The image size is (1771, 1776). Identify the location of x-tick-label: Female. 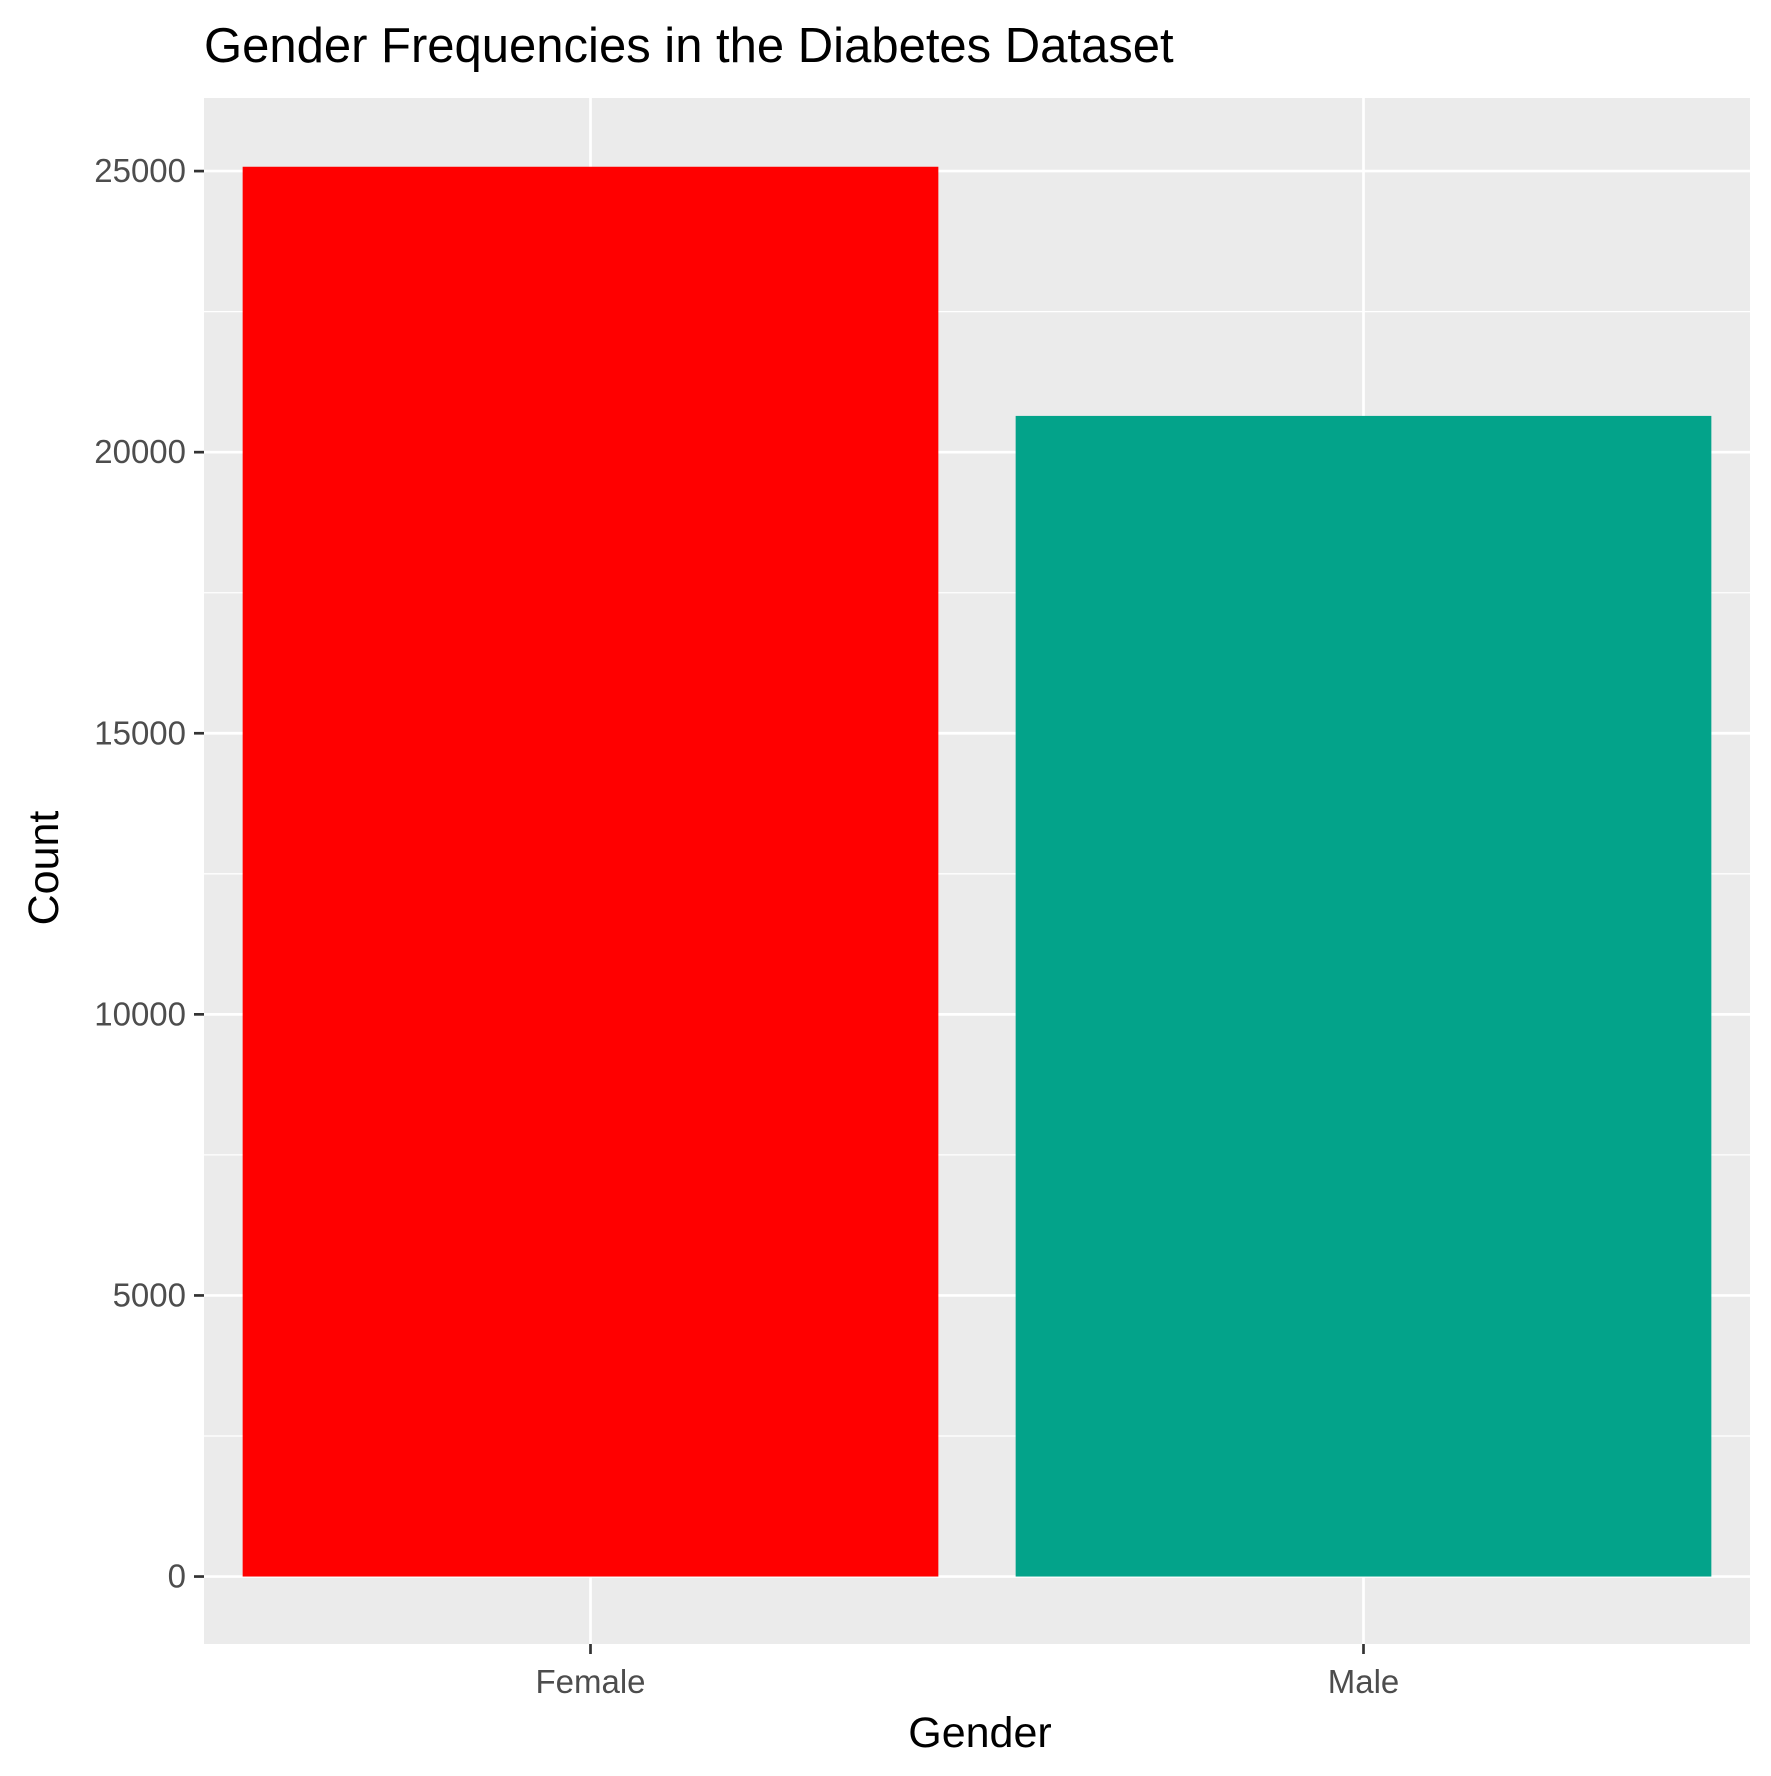
(590, 1681).